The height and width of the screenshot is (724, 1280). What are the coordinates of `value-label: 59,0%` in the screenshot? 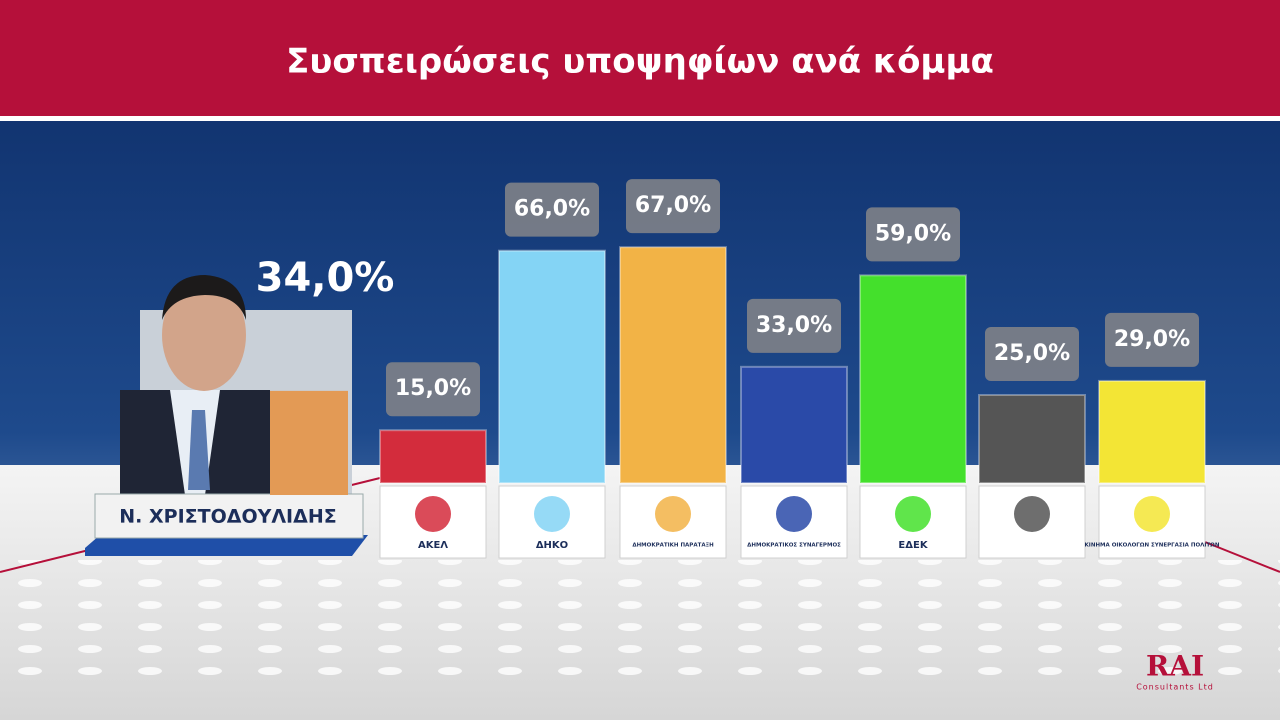 It's located at (913, 233).